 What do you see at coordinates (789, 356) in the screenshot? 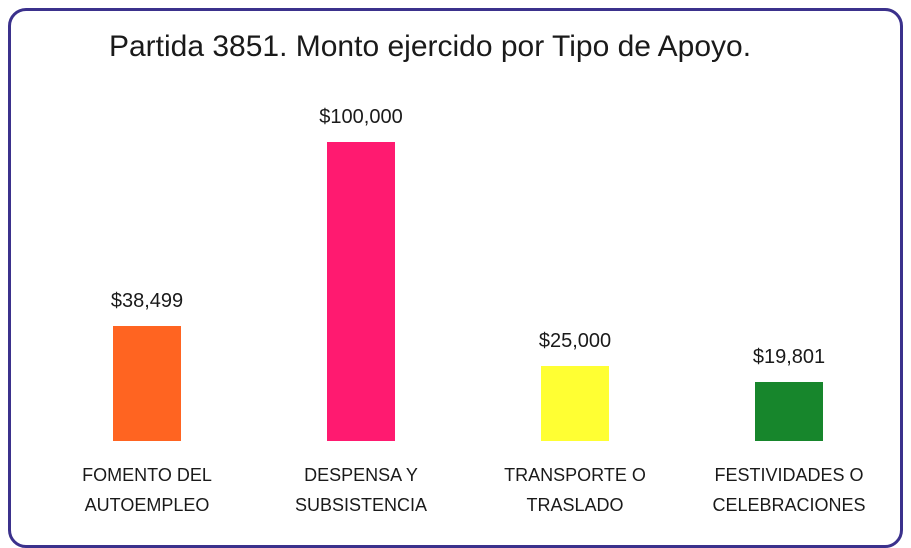
I see `value-label: $19,801` at bounding box center [789, 356].